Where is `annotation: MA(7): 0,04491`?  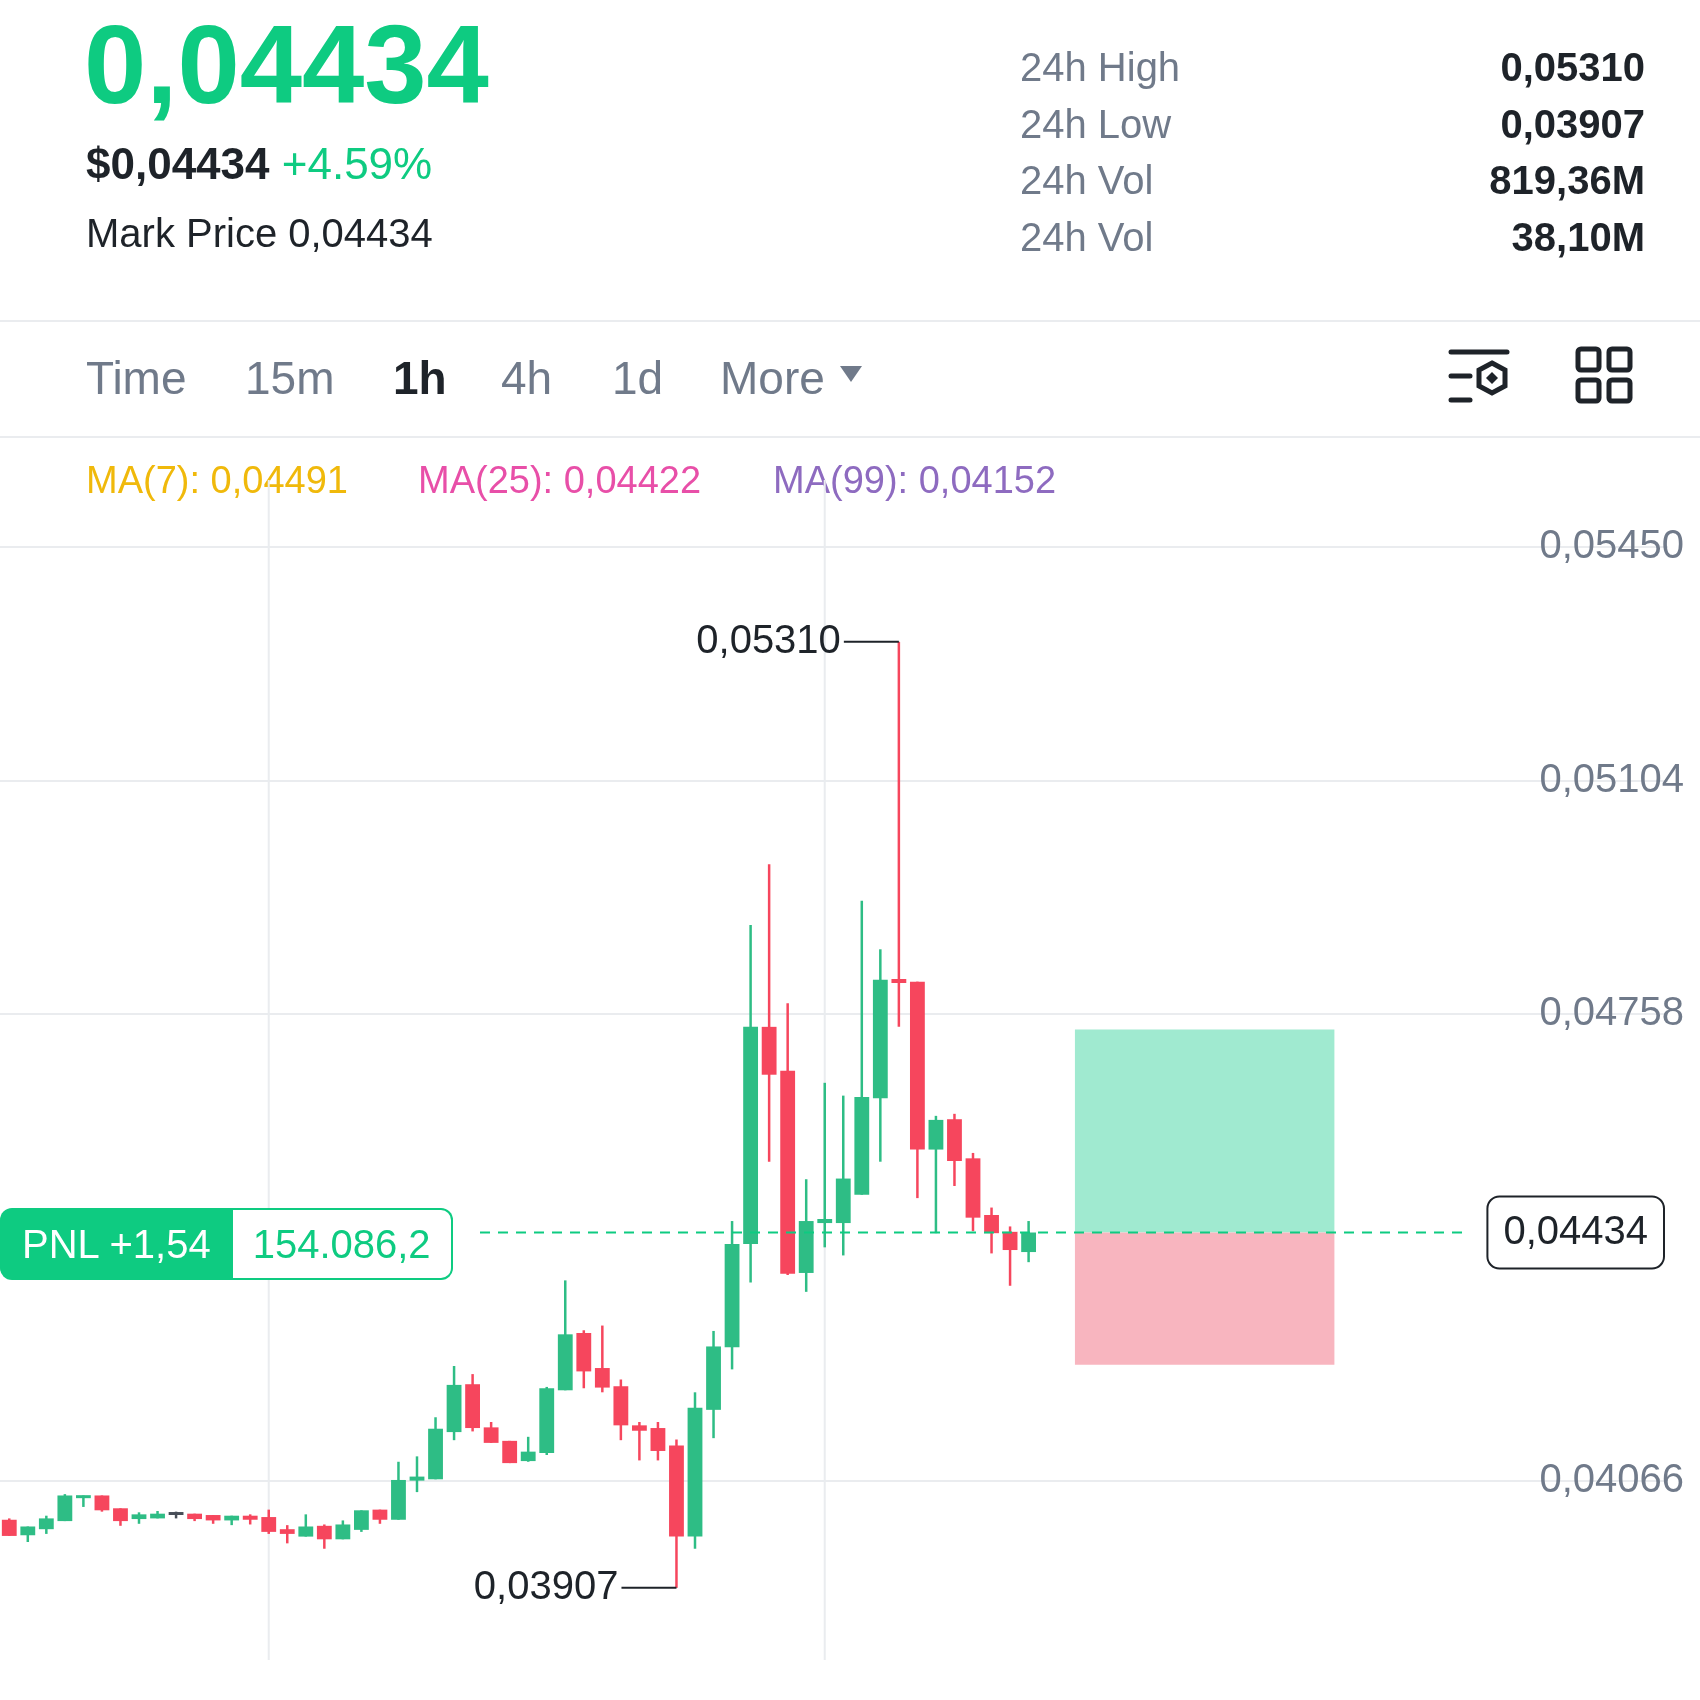 annotation: MA(7): 0,04491 is located at coordinates (217, 480).